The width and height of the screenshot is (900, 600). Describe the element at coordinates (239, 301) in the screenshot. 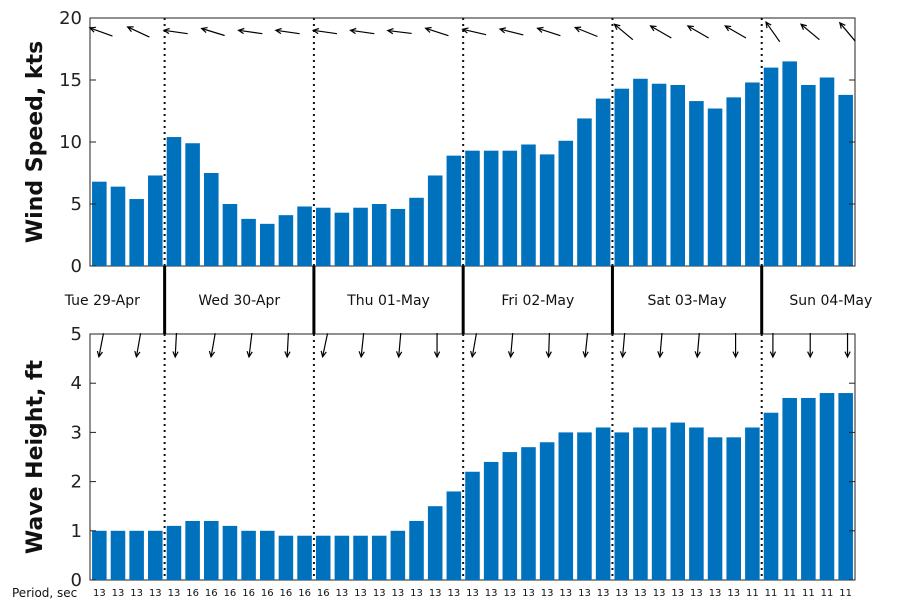

I see `day-label: Wed 30-Apr` at that location.